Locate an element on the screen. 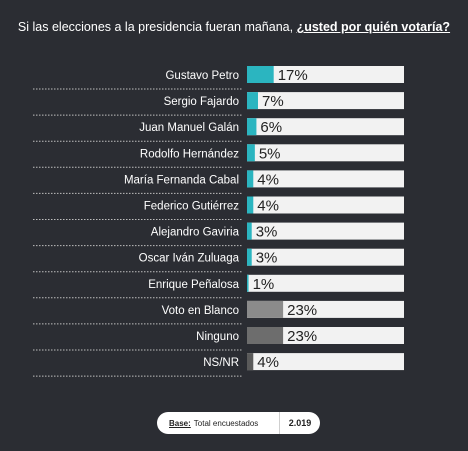  category-label: María Fernanda Cabal is located at coordinates (181, 180).